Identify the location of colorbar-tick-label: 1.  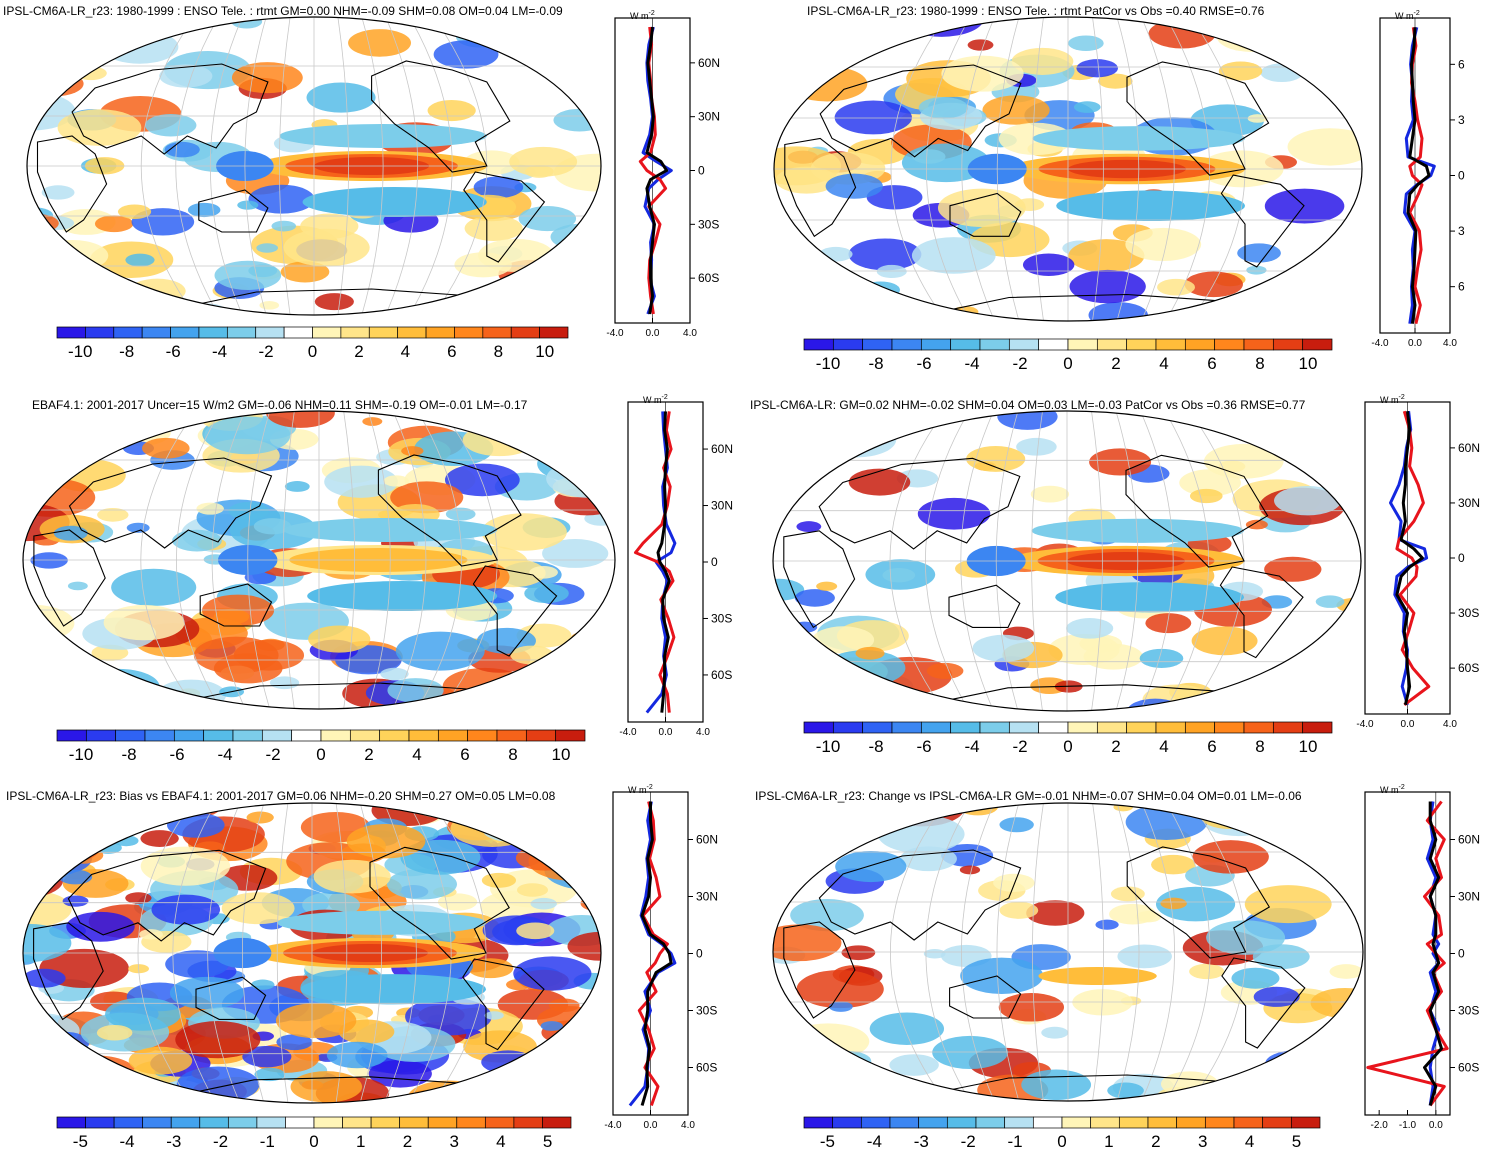
(360, 1141).